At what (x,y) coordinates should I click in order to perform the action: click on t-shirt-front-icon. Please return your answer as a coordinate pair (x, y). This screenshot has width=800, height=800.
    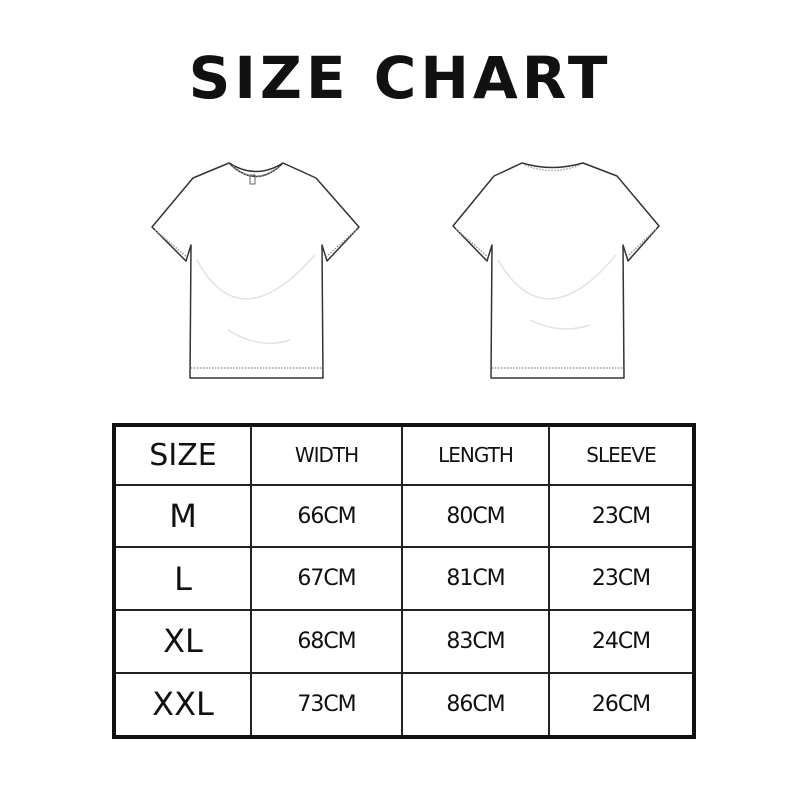
    Looking at the image, I should click on (255, 270).